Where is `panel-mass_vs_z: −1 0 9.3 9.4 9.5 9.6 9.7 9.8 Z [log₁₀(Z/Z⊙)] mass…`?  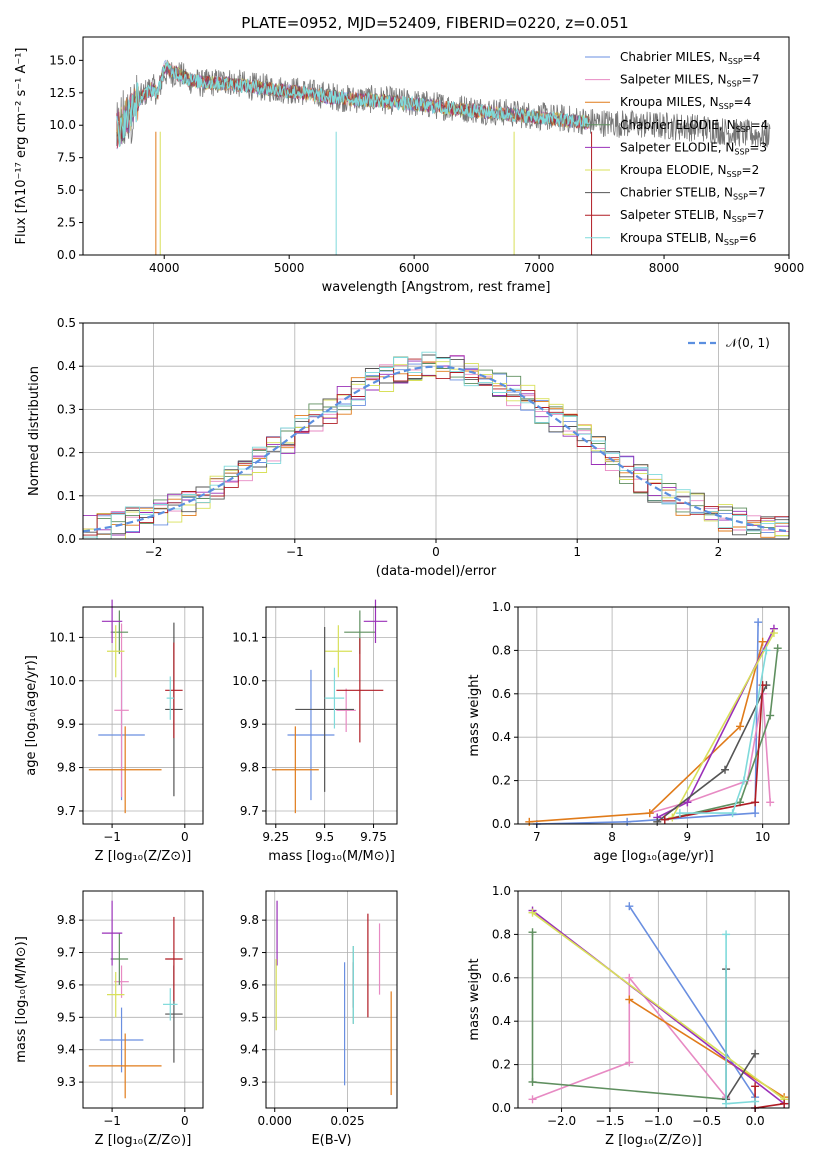 panel-mass_vs_z: −1 0 9.3 9.4 9.5 9.6 9.7 9.8 Z [log₁₀(Z/Z⊙)] mass… is located at coordinates (109, 1019).